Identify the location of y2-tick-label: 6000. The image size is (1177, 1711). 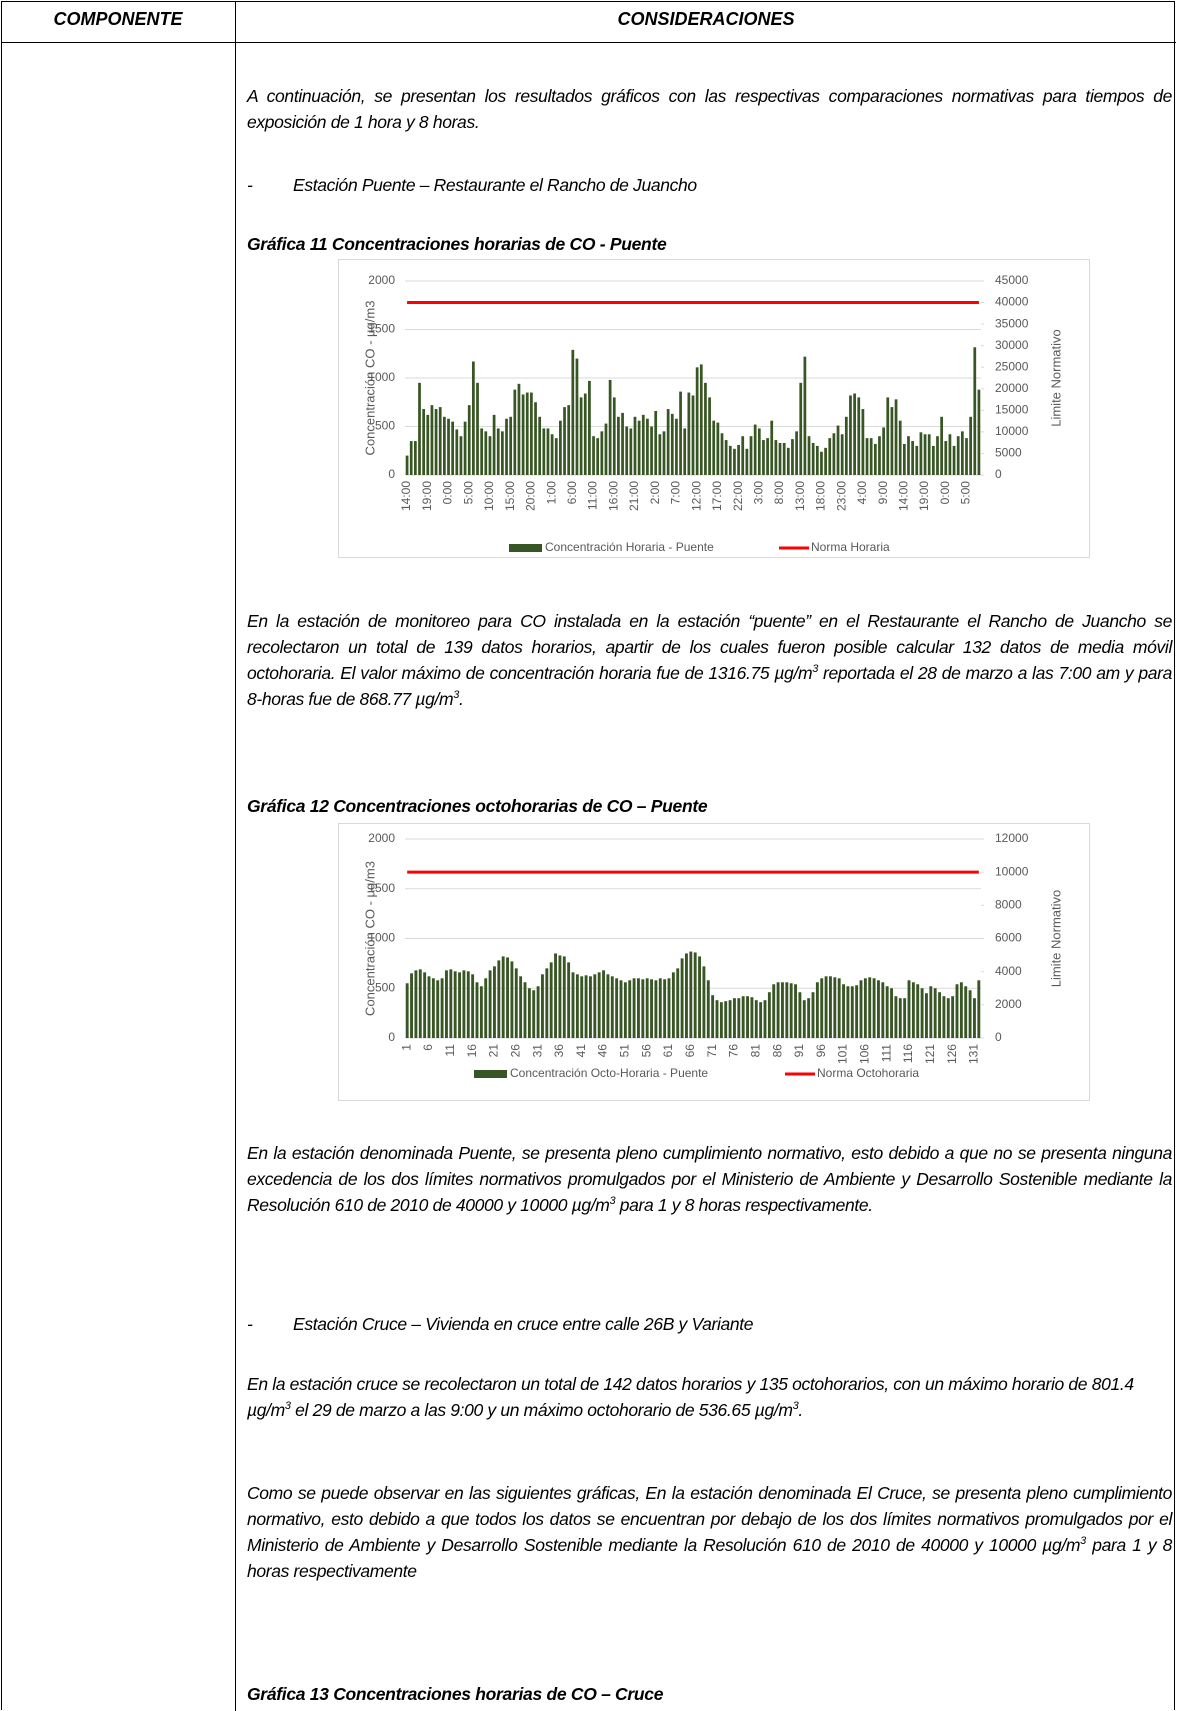
(1008, 938).